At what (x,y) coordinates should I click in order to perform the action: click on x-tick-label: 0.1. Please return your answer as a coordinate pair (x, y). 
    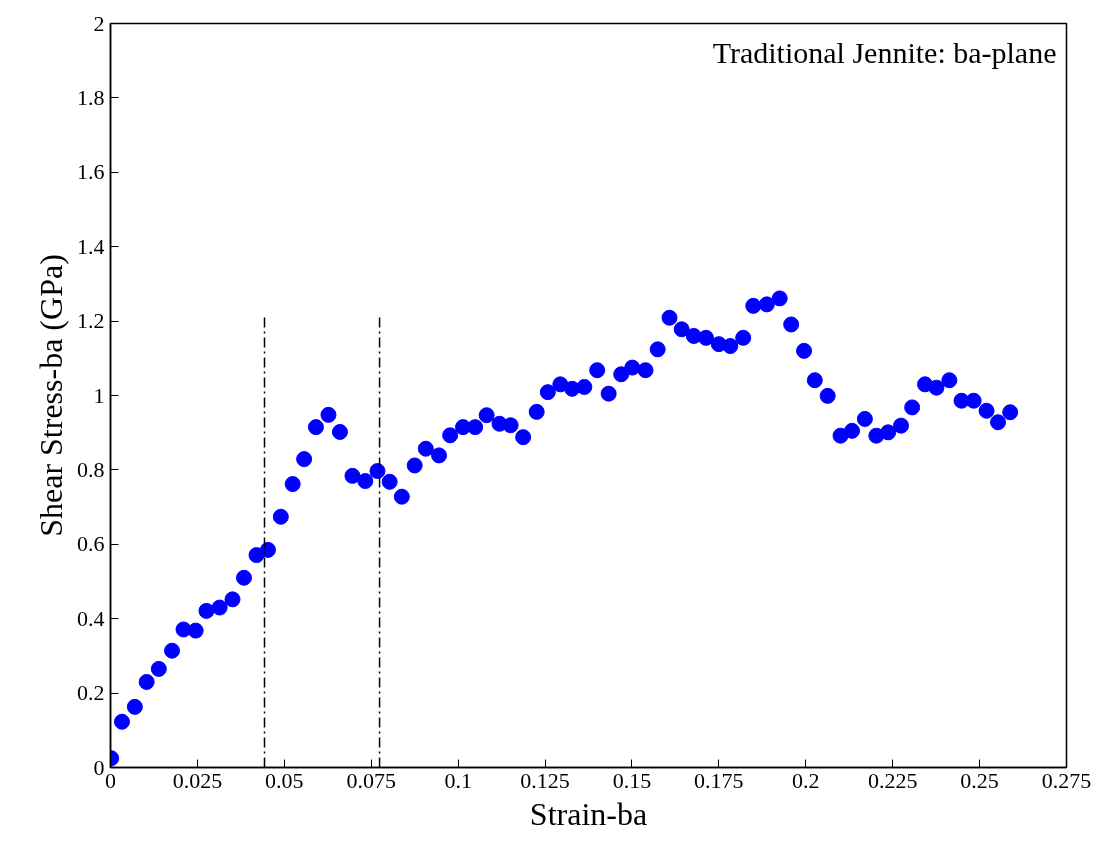
    Looking at the image, I should click on (458, 780).